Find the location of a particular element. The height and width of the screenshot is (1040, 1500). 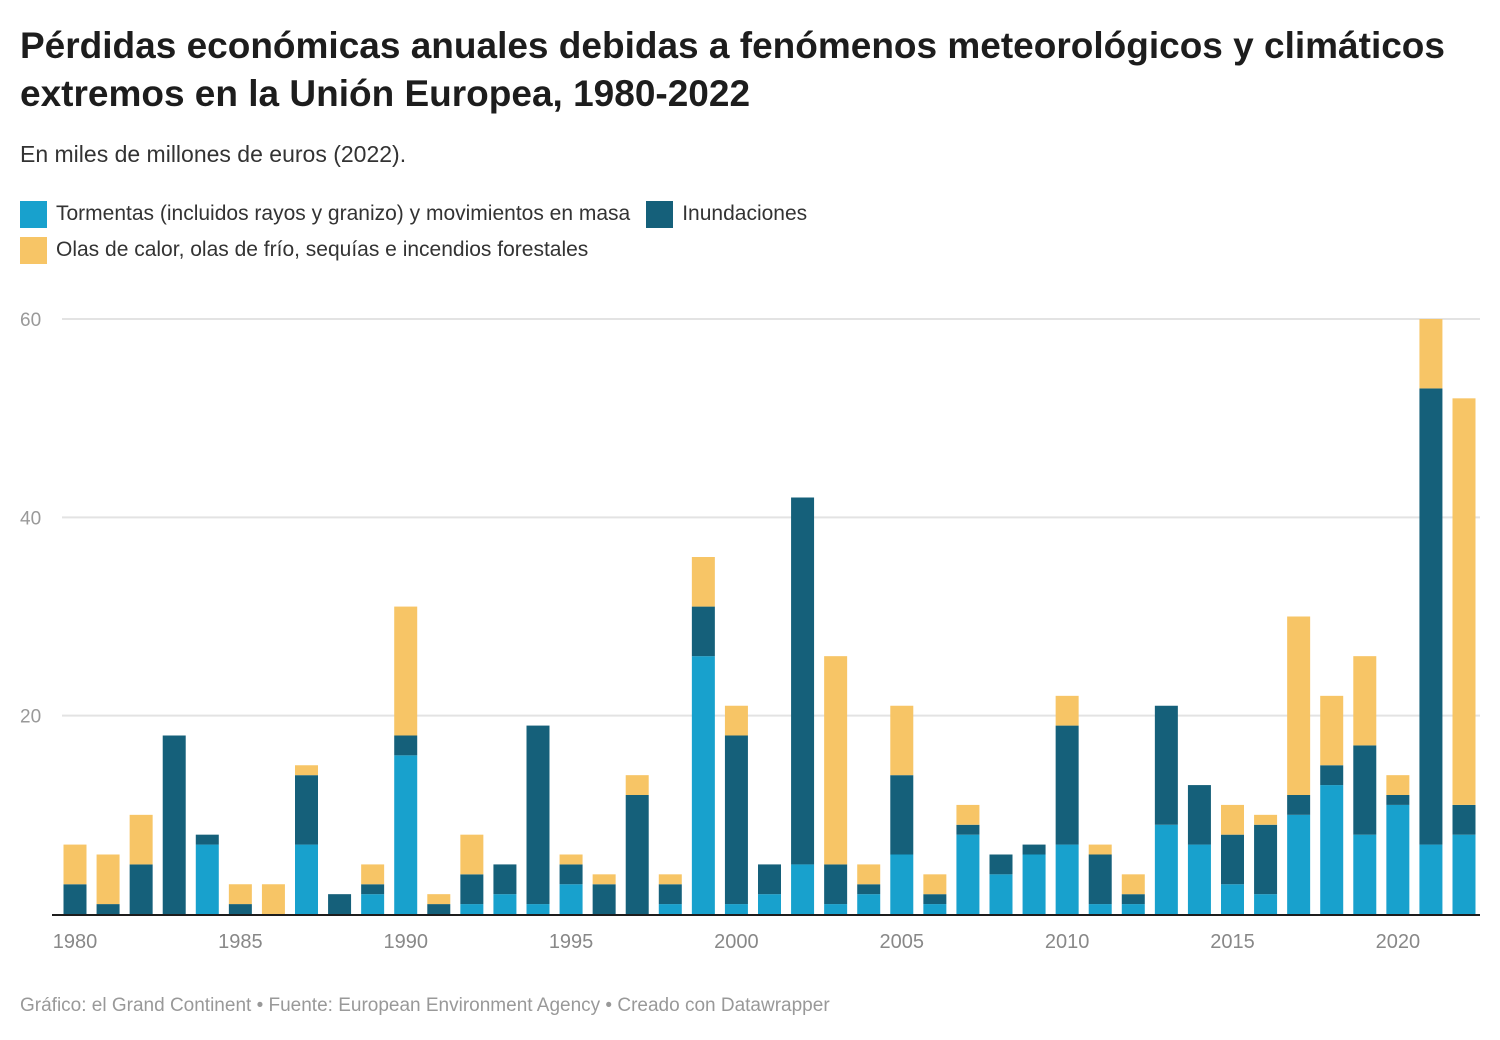

chart-subtitle: En miles de millones de euros (2022). is located at coordinates (213, 154).